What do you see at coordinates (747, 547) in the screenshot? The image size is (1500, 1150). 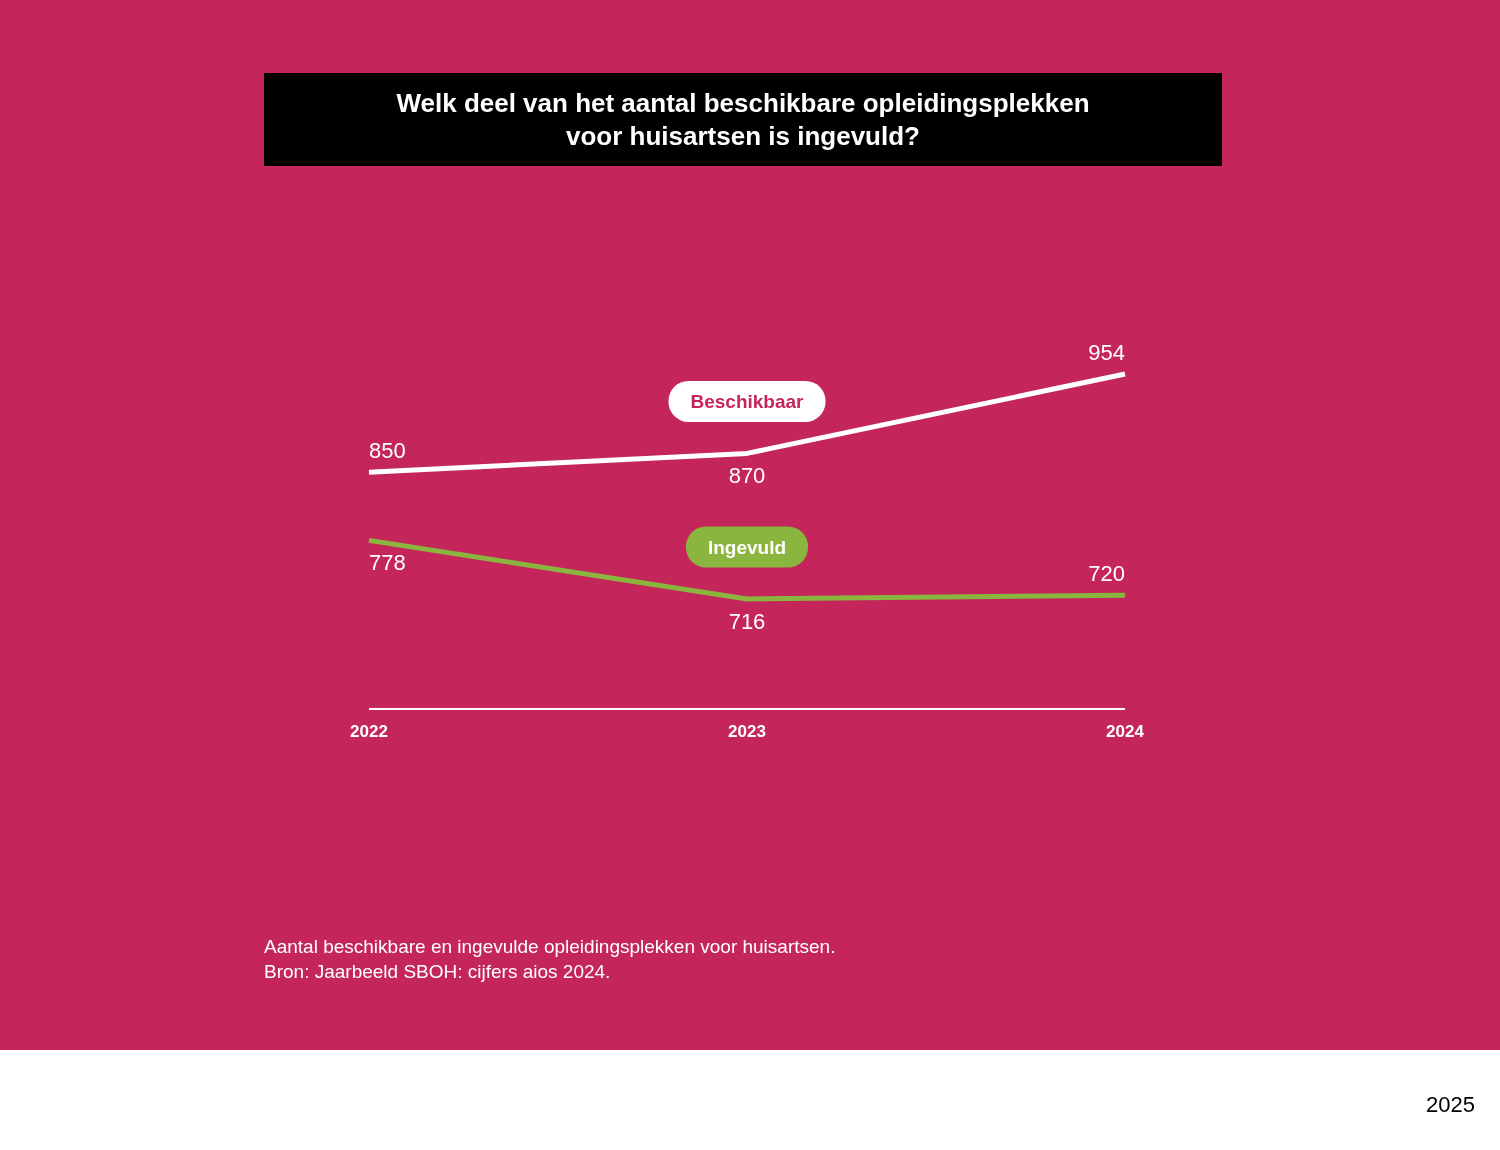 I see `series-label: Ingevuld` at bounding box center [747, 547].